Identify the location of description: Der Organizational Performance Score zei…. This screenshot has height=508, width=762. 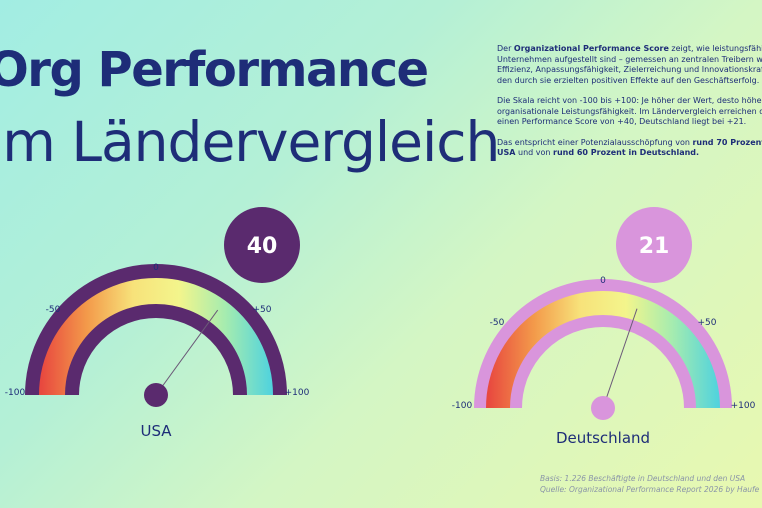
(629, 106).